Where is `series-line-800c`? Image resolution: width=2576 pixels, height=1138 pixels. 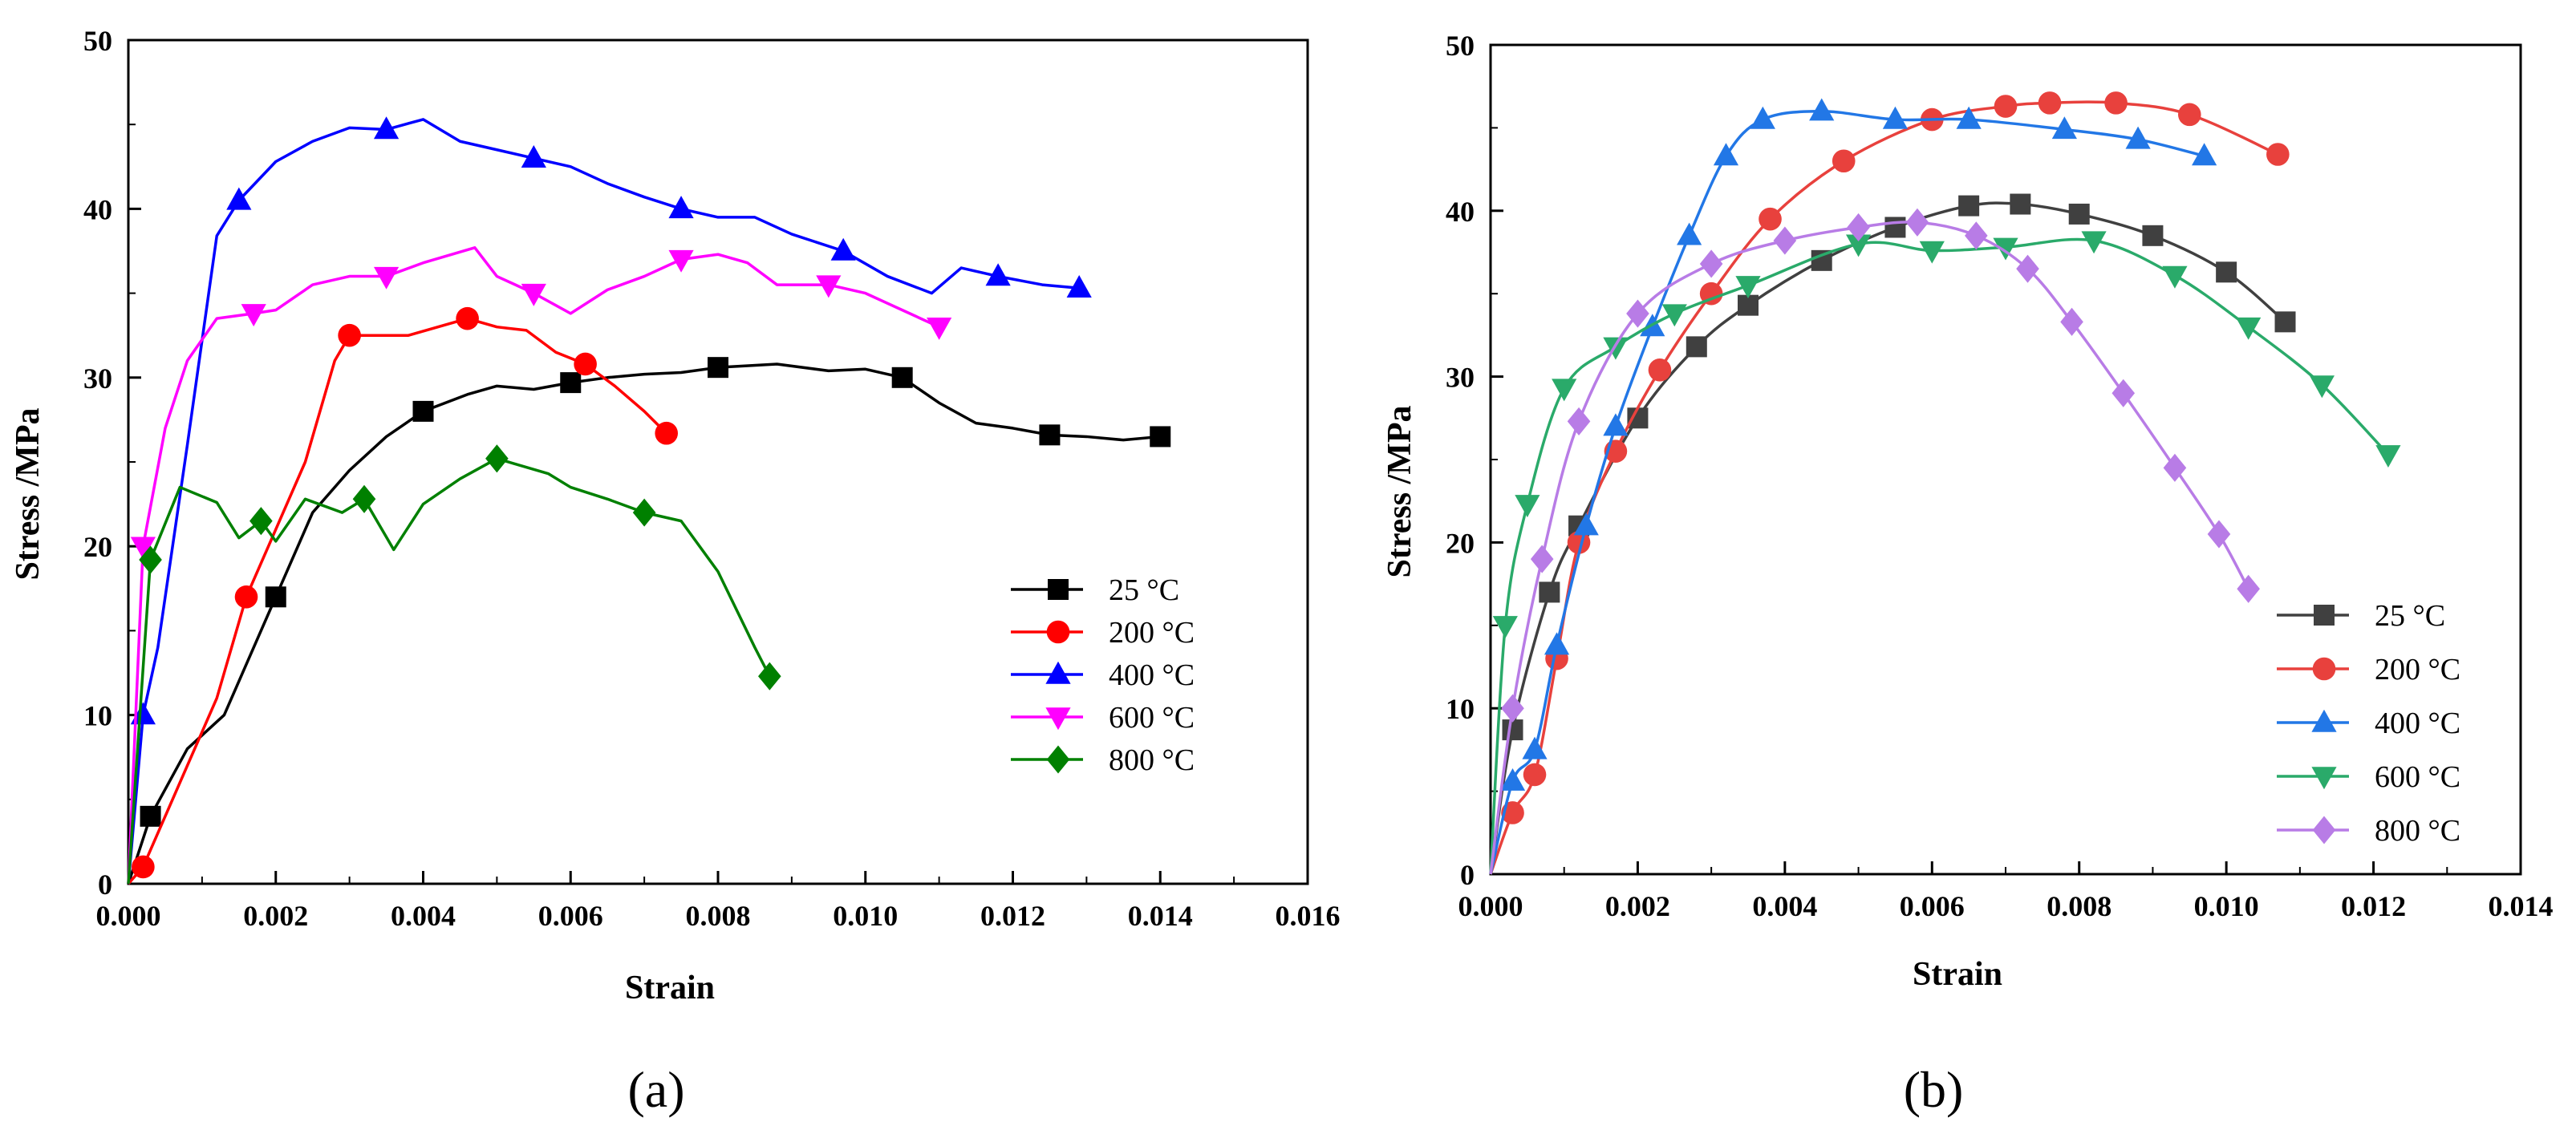 series-line-800c is located at coordinates (449, 671).